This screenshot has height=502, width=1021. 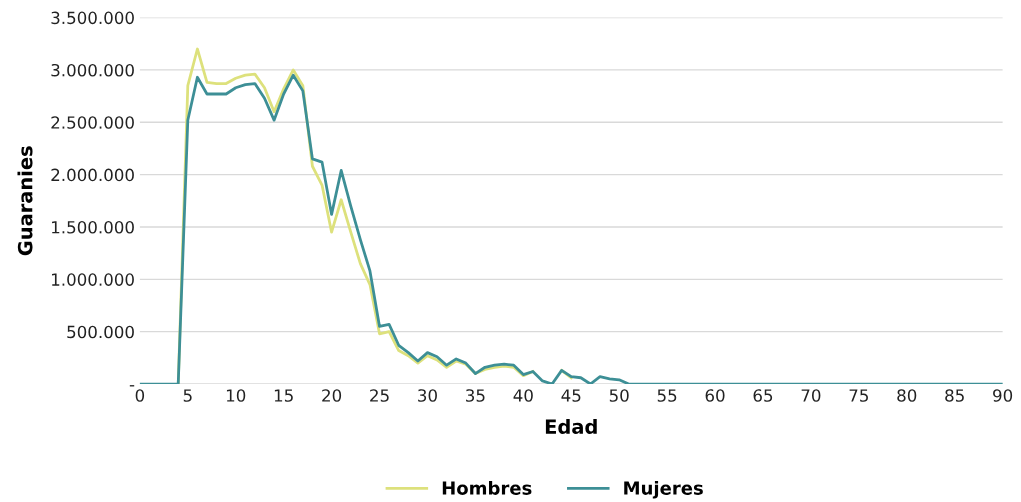 What do you see at coordinates (907, 395) in the screenshot?
I see `x-tick-label: 80` at bounding box center [907, 395].